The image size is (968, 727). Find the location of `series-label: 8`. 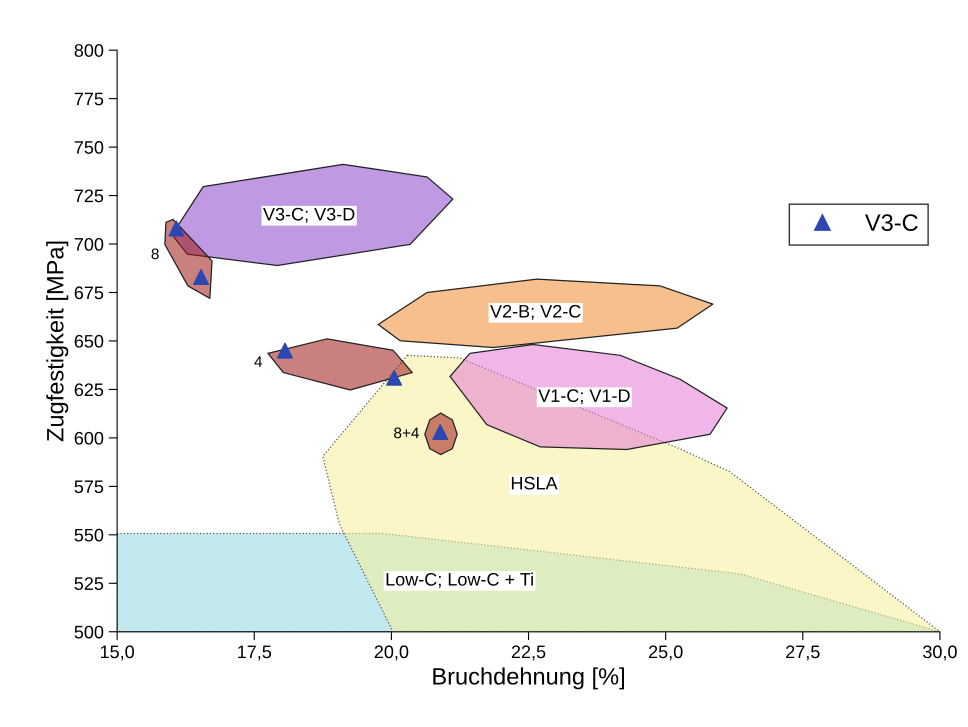

series-label: 8 is located at coordinates (155, 254).